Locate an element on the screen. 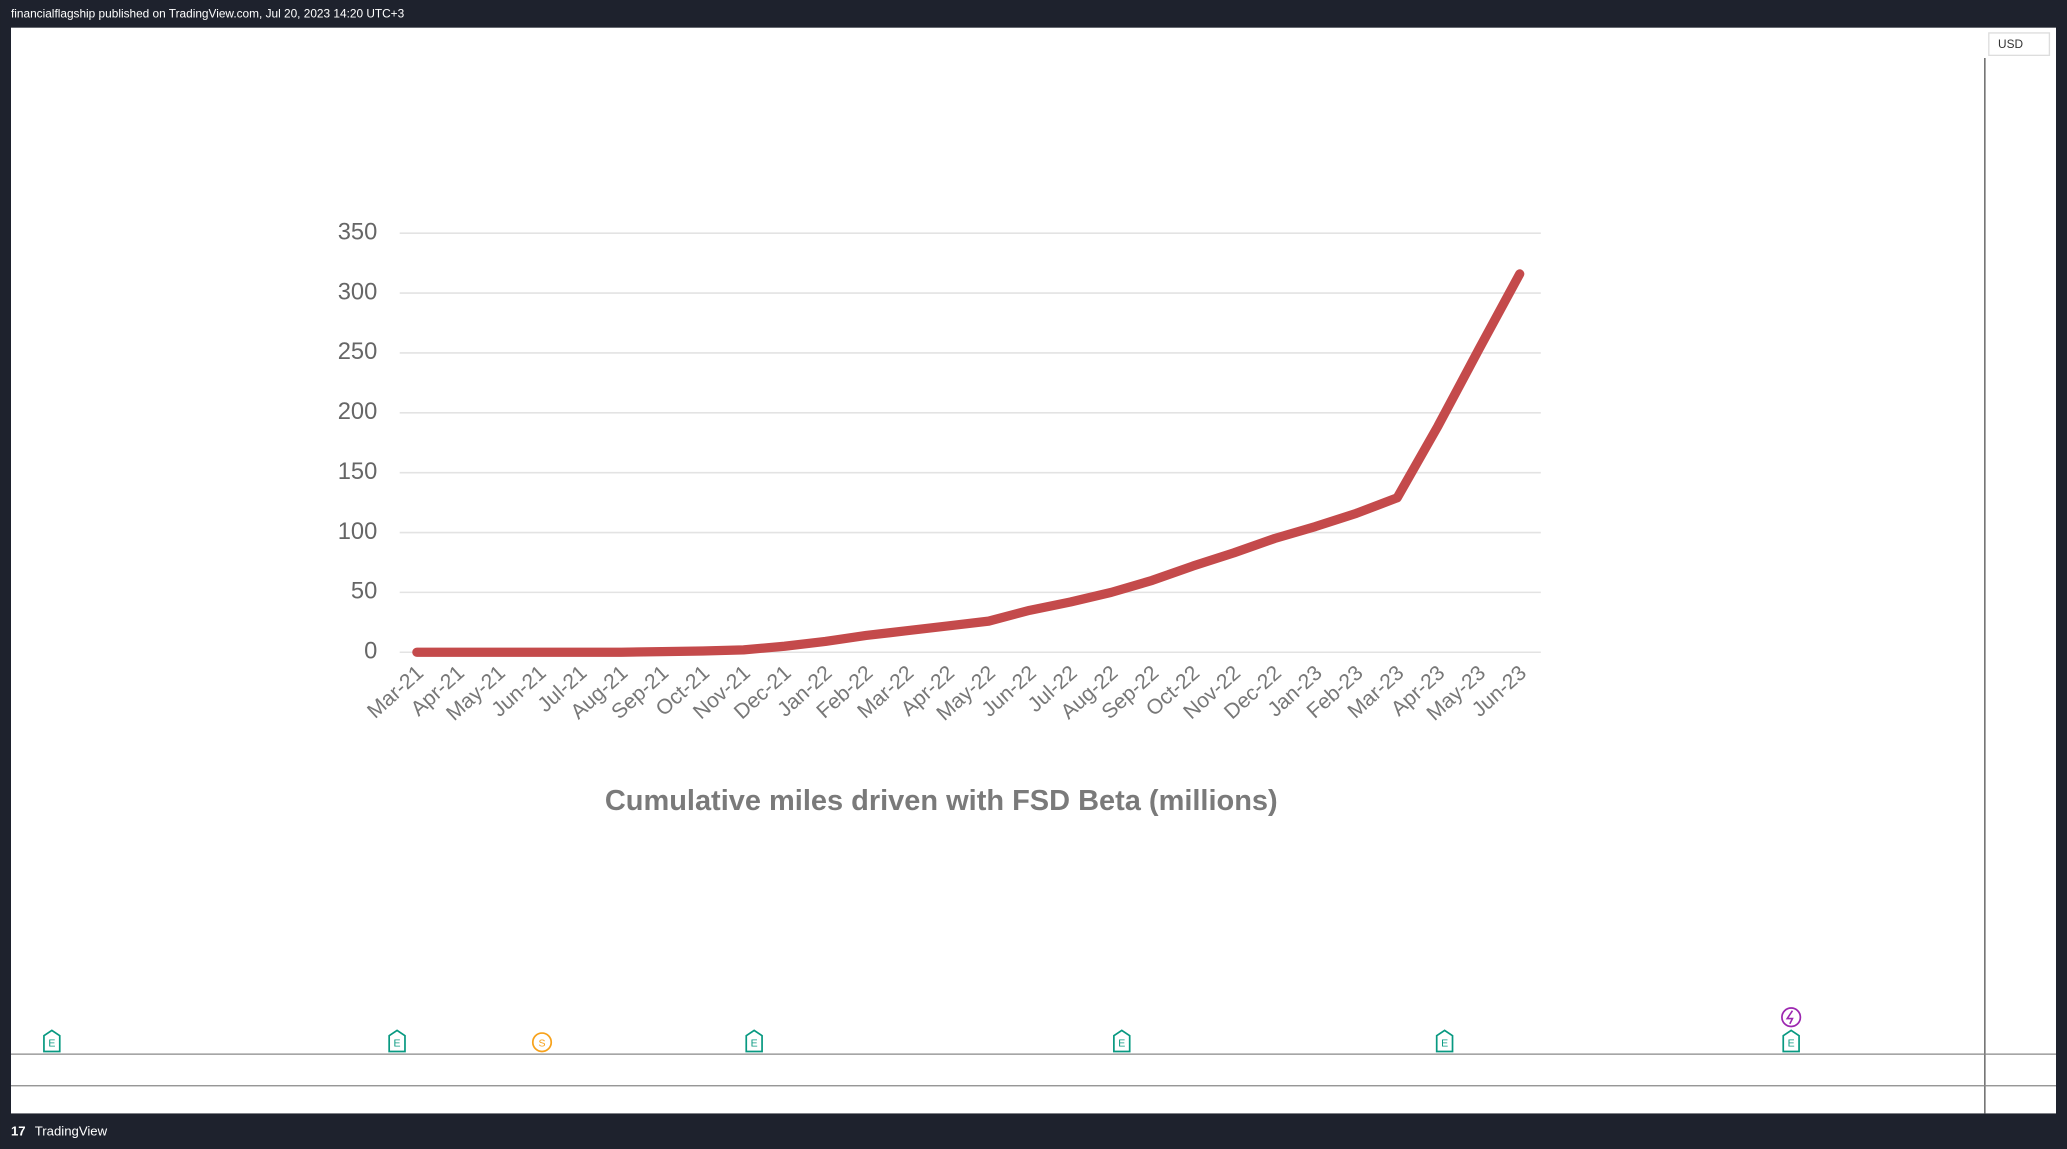 Image resolution: width=2067 pixels, height=1149 pixels. y-tick-label: 300 is located at coordinates (358, 292).